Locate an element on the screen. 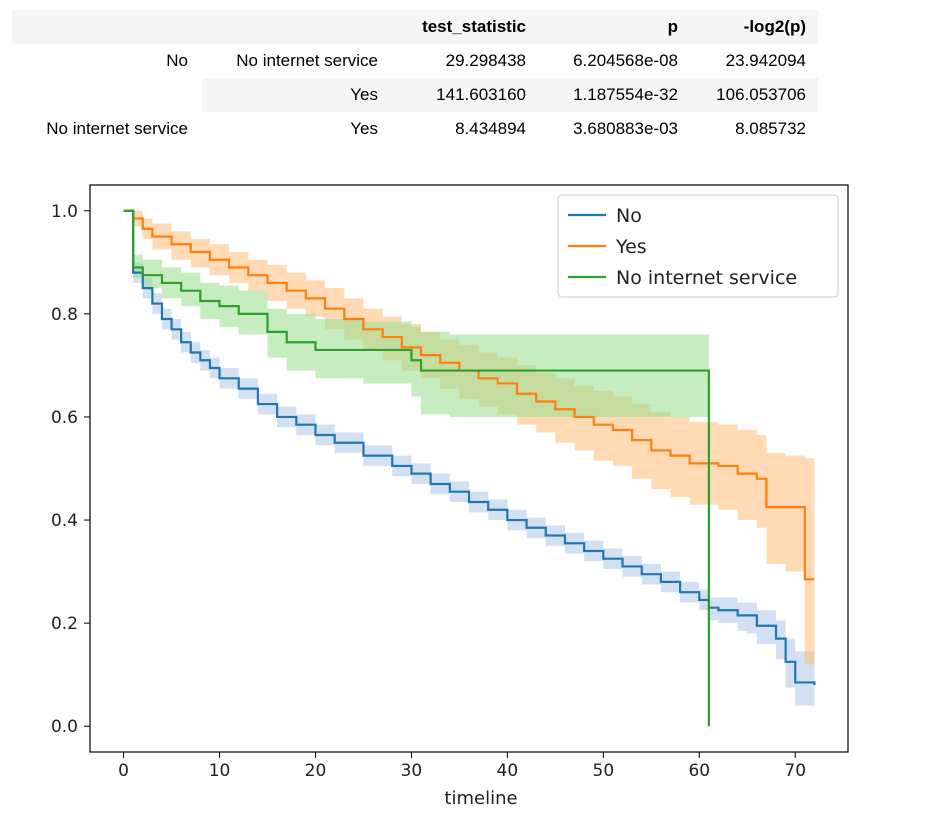 The width and height of the screenshot is (936, 838). y-tick-label: 0.8 is located at coordinates (64, 315).